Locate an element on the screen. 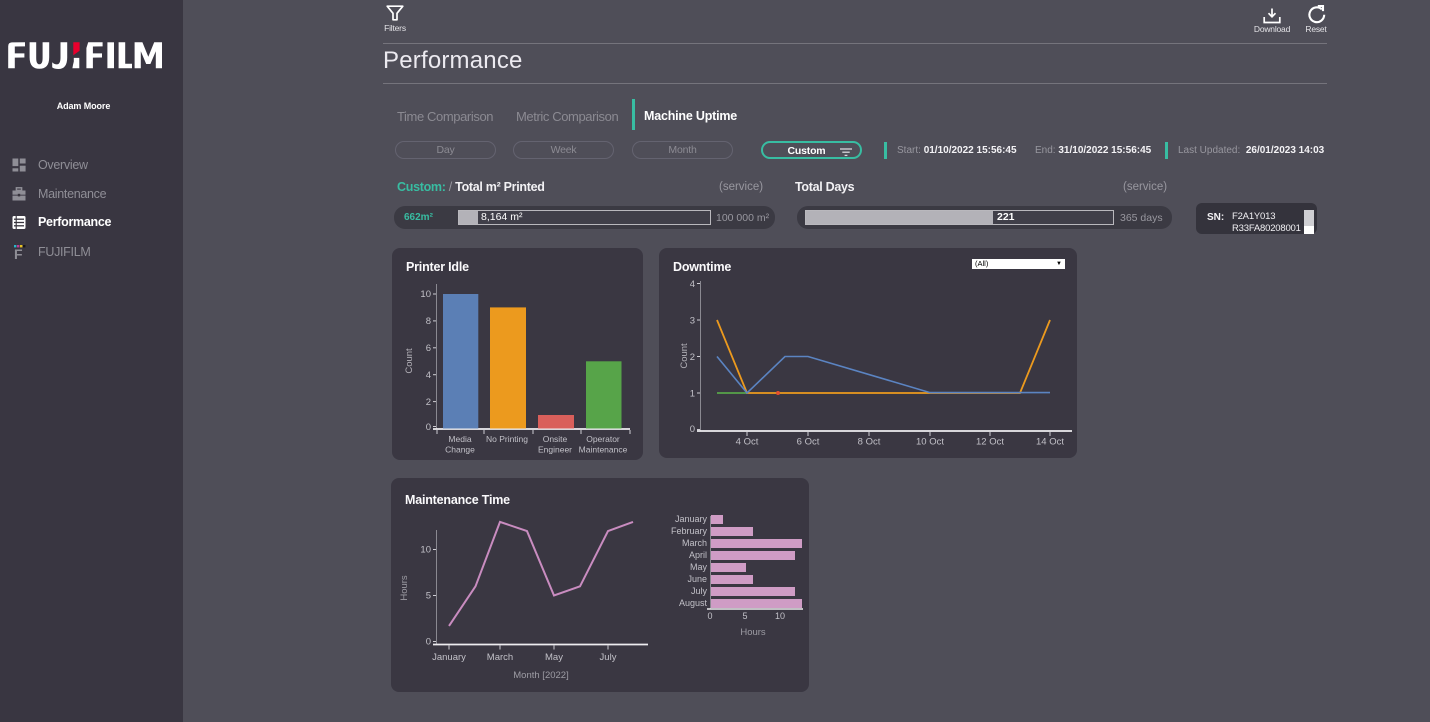  svg-text: F is located at coordinates (18, 253).